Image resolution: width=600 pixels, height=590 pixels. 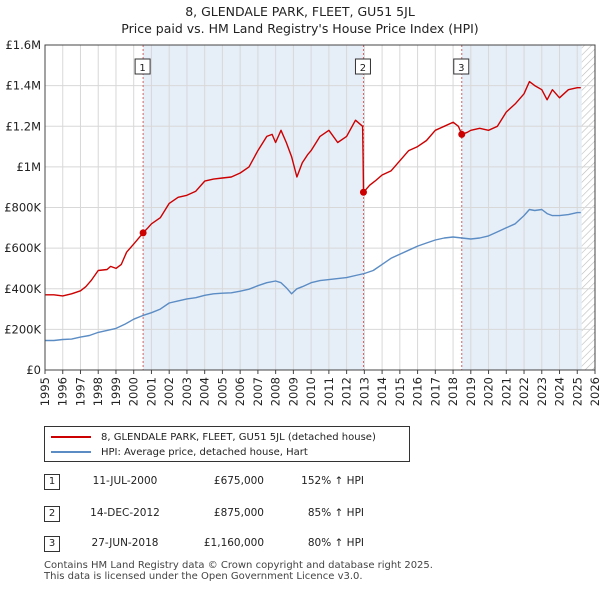 What do you see at coordinates (329, 391) in the screenshot?
I see `x-tick-label: 2011` at bounding box center [329, 391].